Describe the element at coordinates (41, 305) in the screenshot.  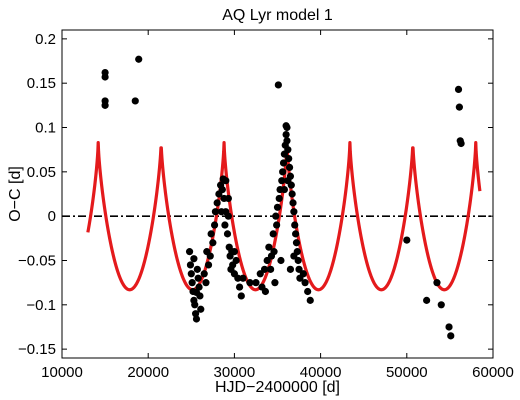
I see `y-tick-label: −0.1` at that location.